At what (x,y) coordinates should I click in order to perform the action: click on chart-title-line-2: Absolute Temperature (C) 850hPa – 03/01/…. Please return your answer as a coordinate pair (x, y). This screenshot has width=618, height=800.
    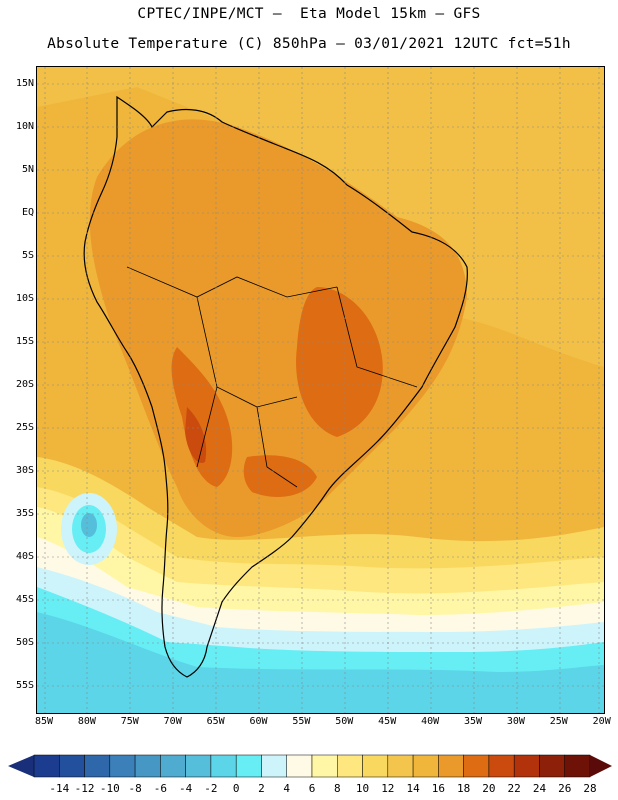
    Looking at the image, I should click on (309, 44).